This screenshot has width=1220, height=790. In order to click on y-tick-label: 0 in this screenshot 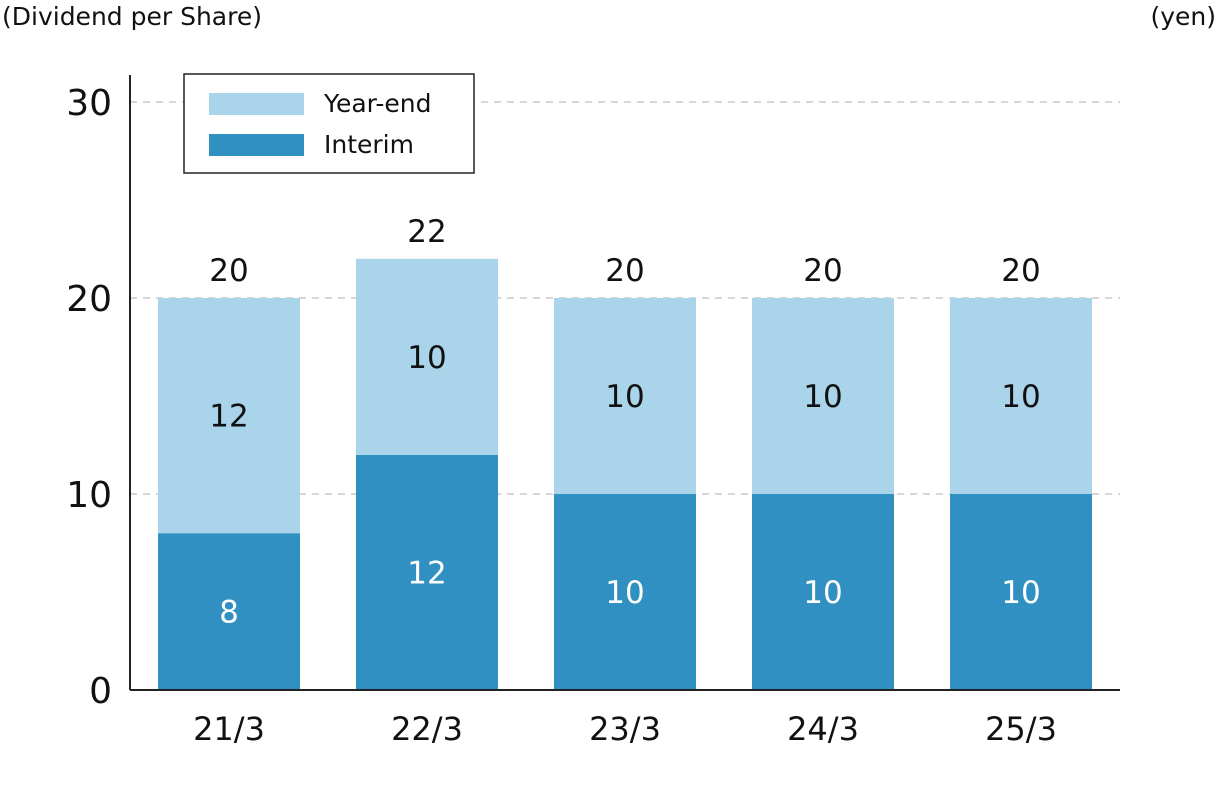, I will do `click(100, 691)`.